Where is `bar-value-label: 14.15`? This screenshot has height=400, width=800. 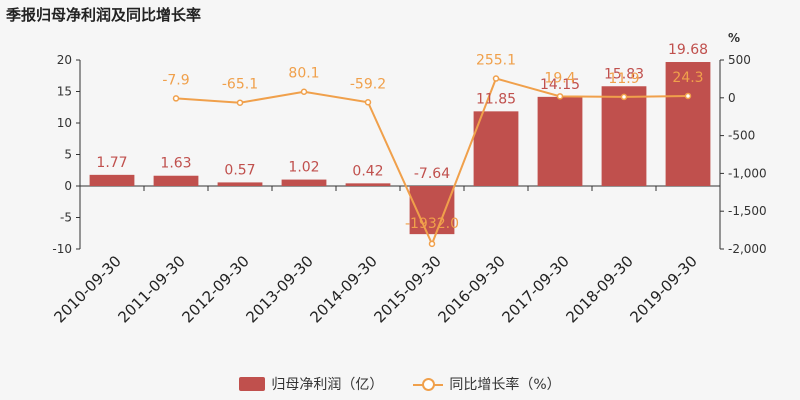 bar-value-label: 14.15 is located at coordinates (560, 85).